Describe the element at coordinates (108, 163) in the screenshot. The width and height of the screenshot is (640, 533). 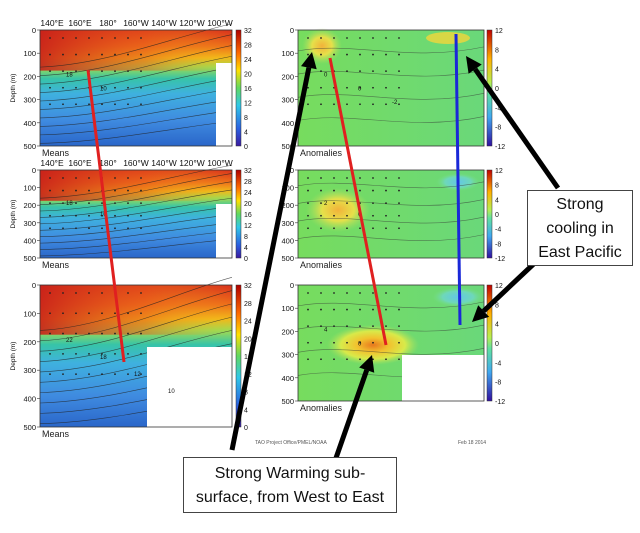
I see `x-tick-label: 180°` at that location.